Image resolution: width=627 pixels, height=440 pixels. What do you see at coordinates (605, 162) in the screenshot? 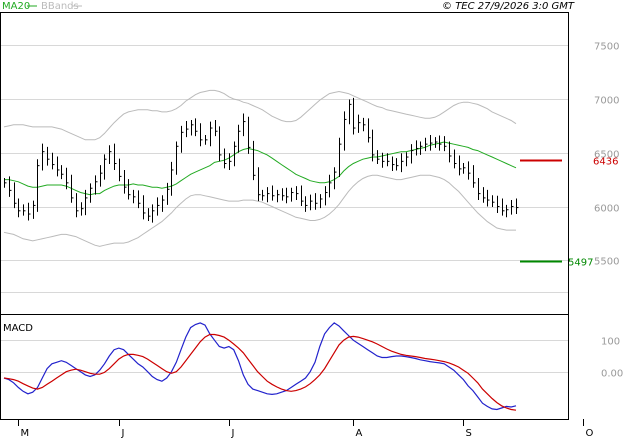
I see `resistance-label: 6436` at bounding box center [605, 162].